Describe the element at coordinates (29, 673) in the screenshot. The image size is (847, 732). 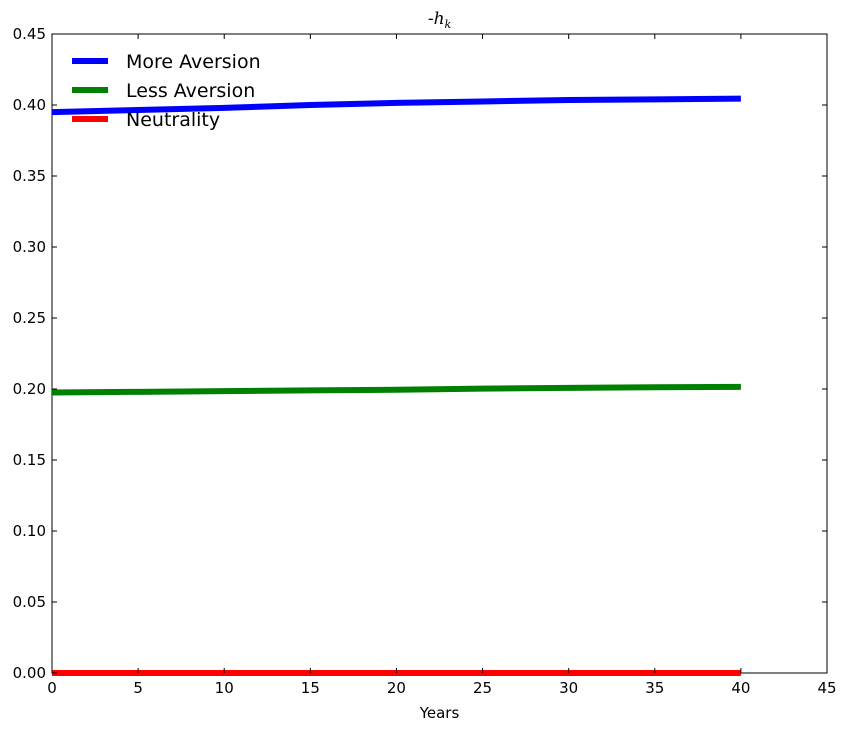
I see `y-tick-label: 0.00` at that location.